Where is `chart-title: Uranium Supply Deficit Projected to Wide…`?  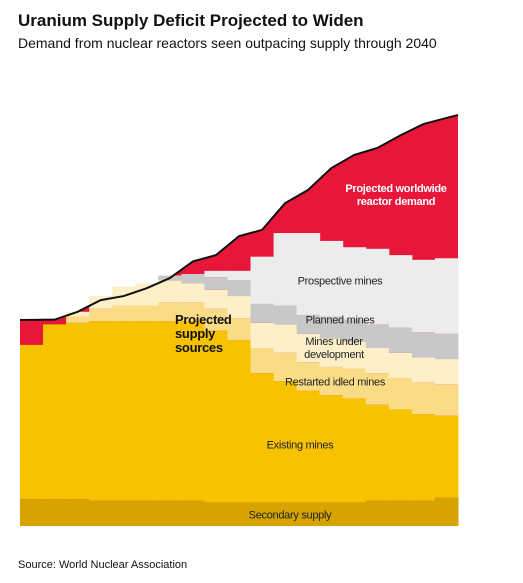
chart-title: Uranium Supply Deficit Projected to Wide… is located at coordinates (191, 20).